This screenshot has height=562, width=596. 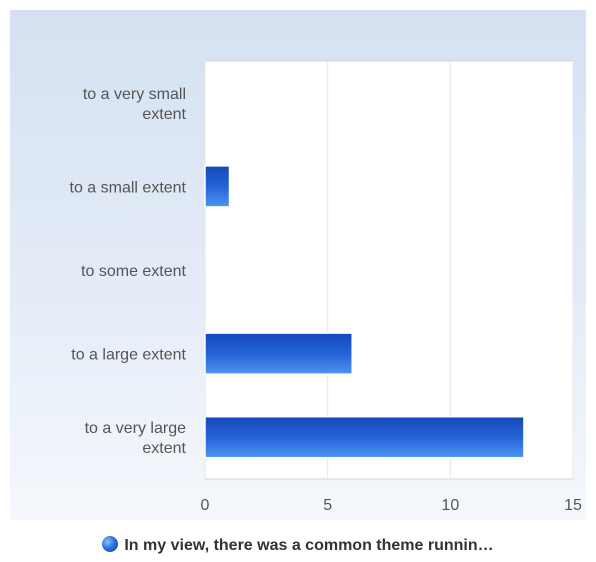 I want to click on x-tick-label: 5, so click(x=327, y=505).